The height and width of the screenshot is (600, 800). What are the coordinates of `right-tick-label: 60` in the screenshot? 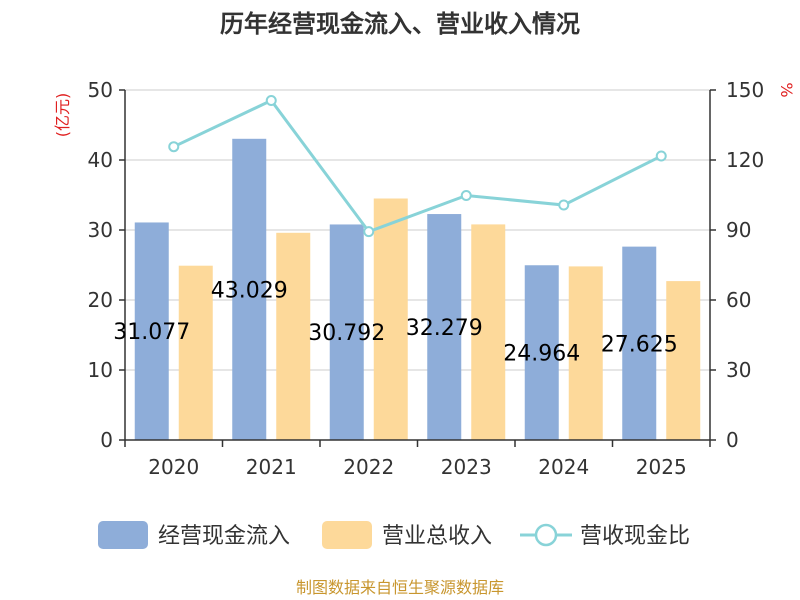 It's located at (738, 300).